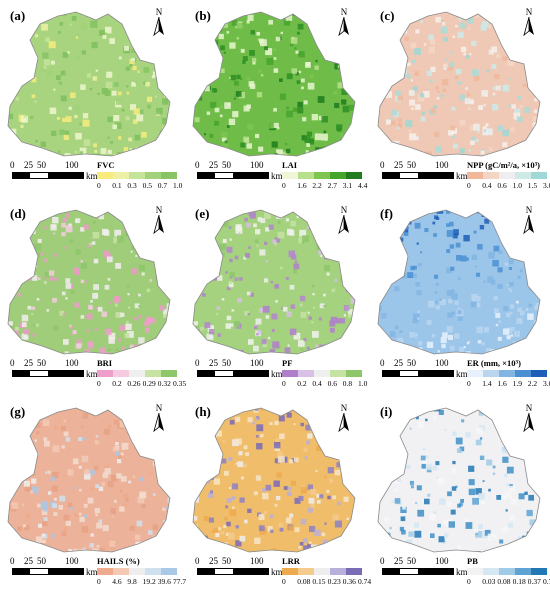  I want to click on legend-tick-label: 0.29, so click(149, 383).